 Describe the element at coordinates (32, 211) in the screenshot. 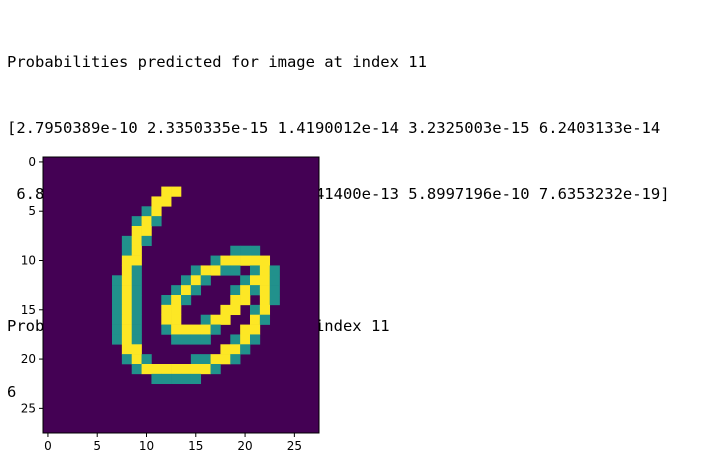

I see `y-tick-label: 5` at that location.